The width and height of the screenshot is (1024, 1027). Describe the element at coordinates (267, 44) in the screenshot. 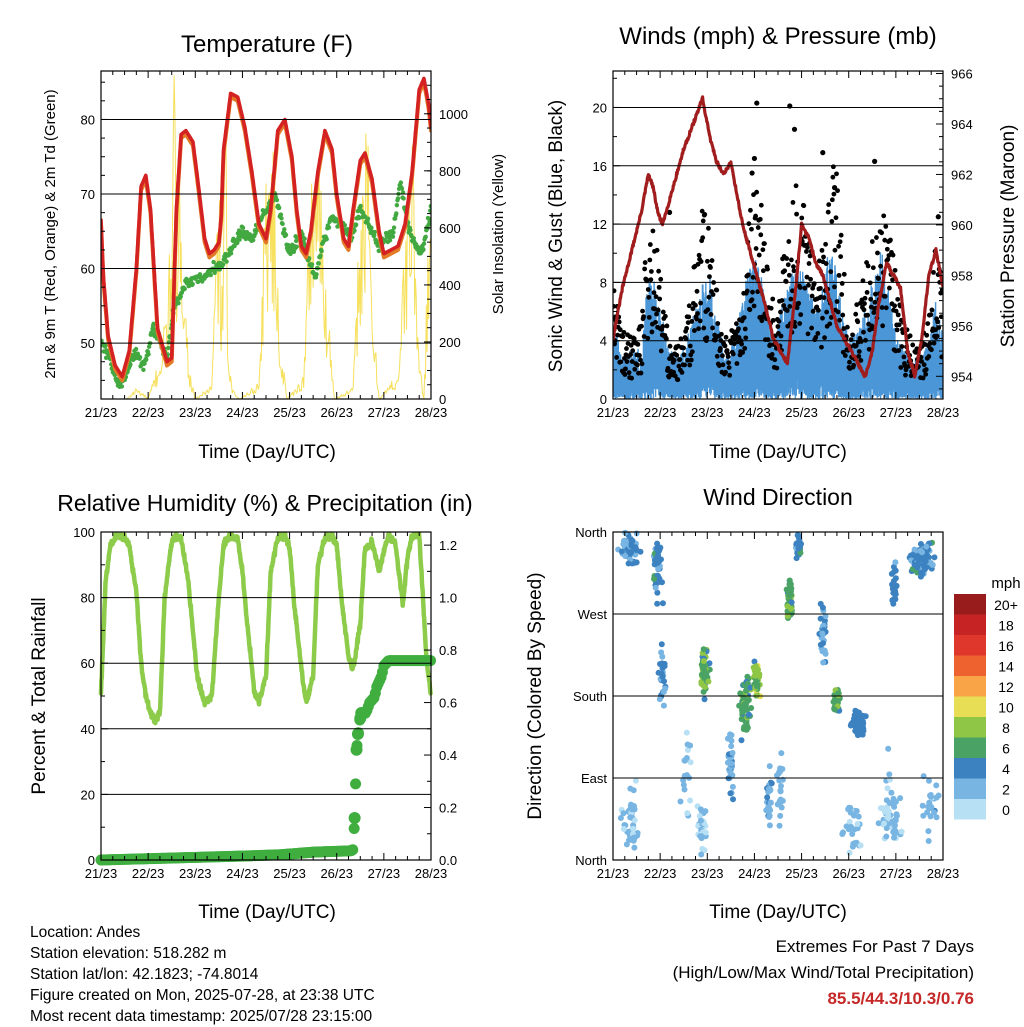

I see `temperature-title: Temperature (F)` at that location.